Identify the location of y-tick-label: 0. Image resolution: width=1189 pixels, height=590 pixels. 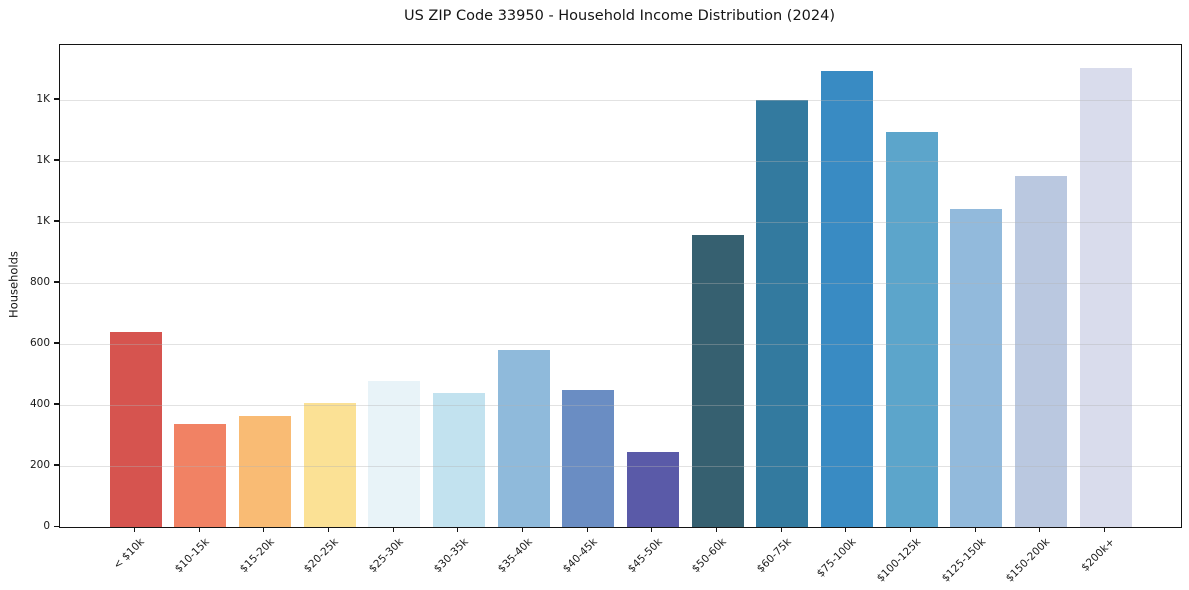
(46, 526).